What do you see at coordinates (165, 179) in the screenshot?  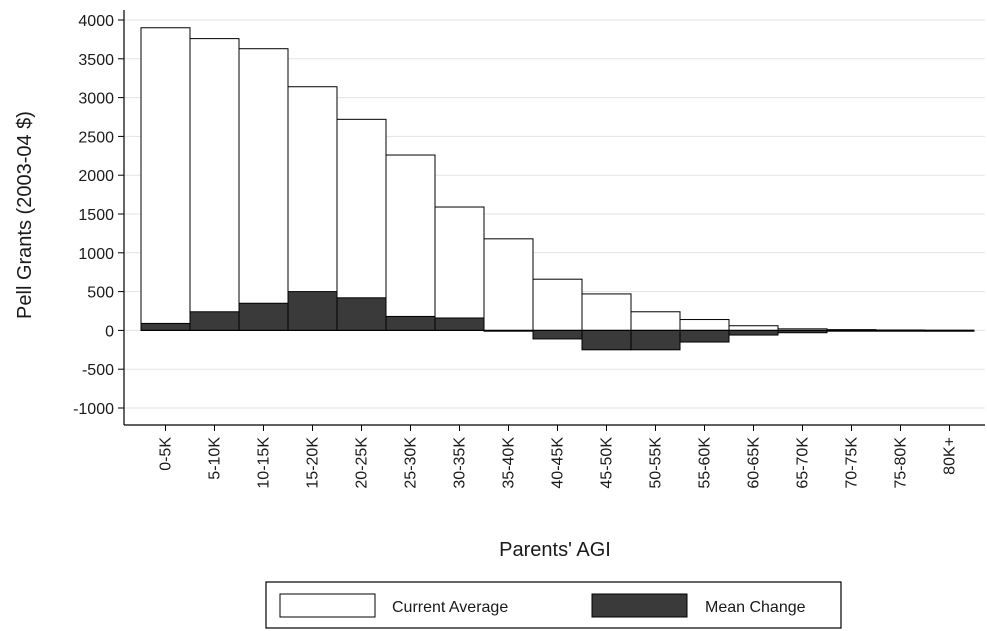 I see `bar-current-average-0-5k` at bounding box center [165, 179].